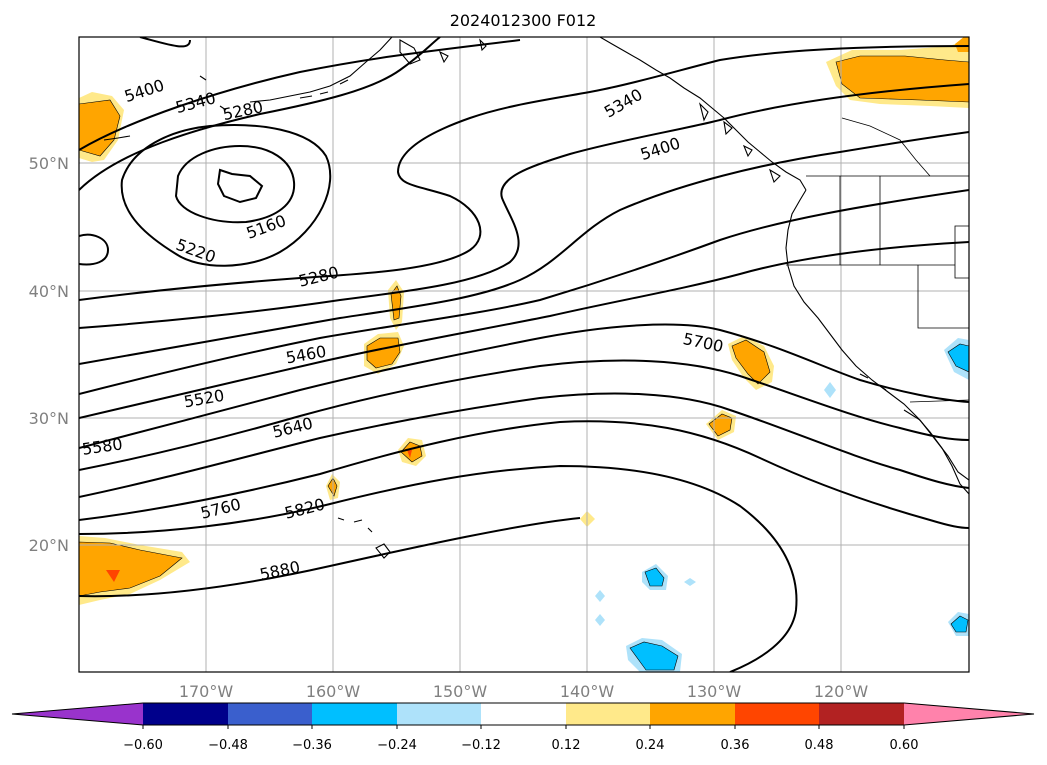 The image size is (1047, 765). What do you see at coordinates (587, 691) in the screenshot?
I see `lon-label-140w: 140°W` at bounding box center [587, 691].